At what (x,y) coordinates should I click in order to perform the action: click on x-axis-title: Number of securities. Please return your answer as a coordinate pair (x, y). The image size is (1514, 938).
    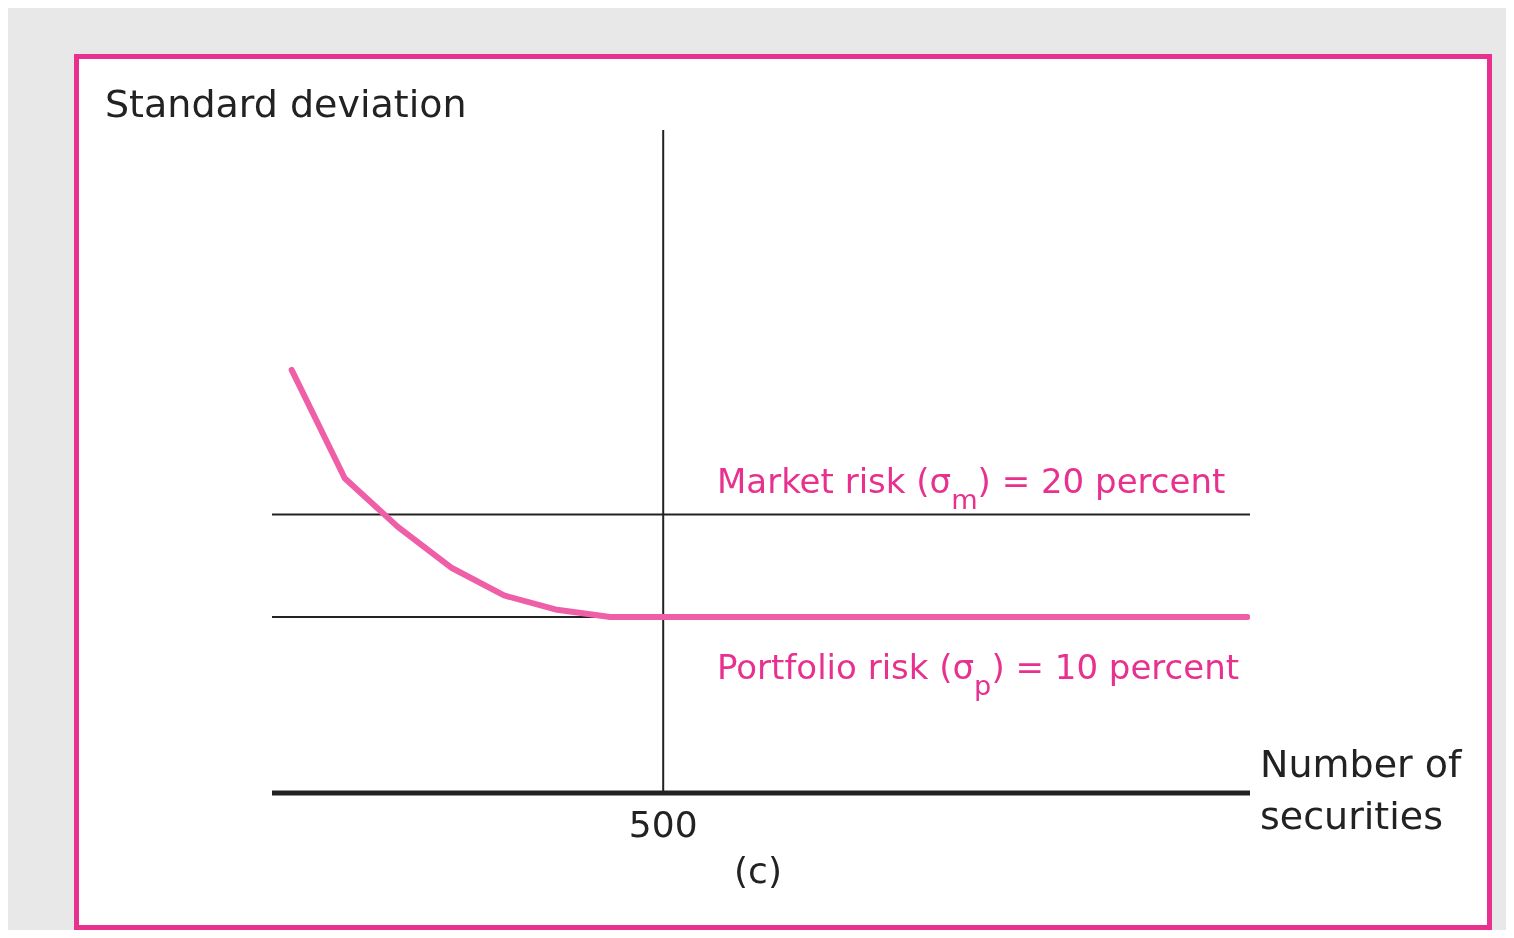
    Looking at the image, I should click on (1361, 790).